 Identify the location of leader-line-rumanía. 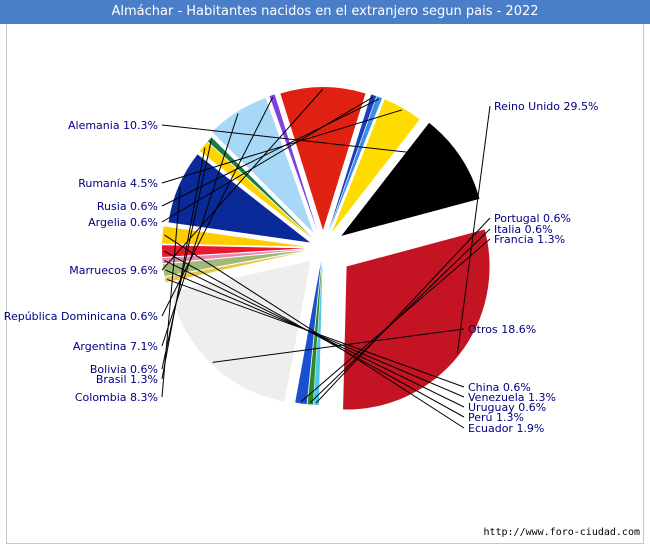
(281, 146).